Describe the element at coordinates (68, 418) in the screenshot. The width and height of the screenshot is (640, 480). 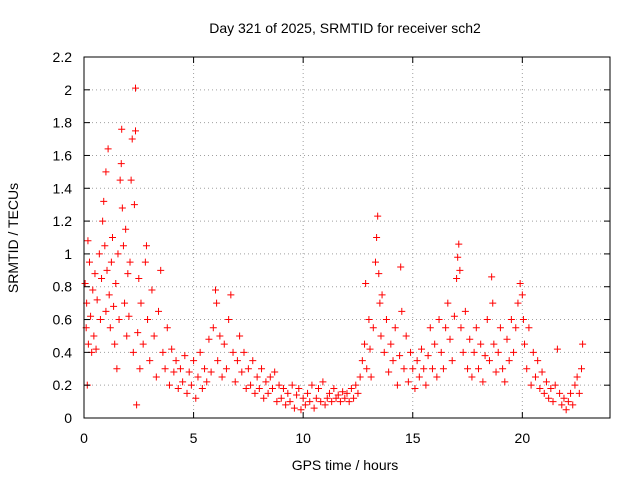
I see `y-tick-label: 0` at that location.